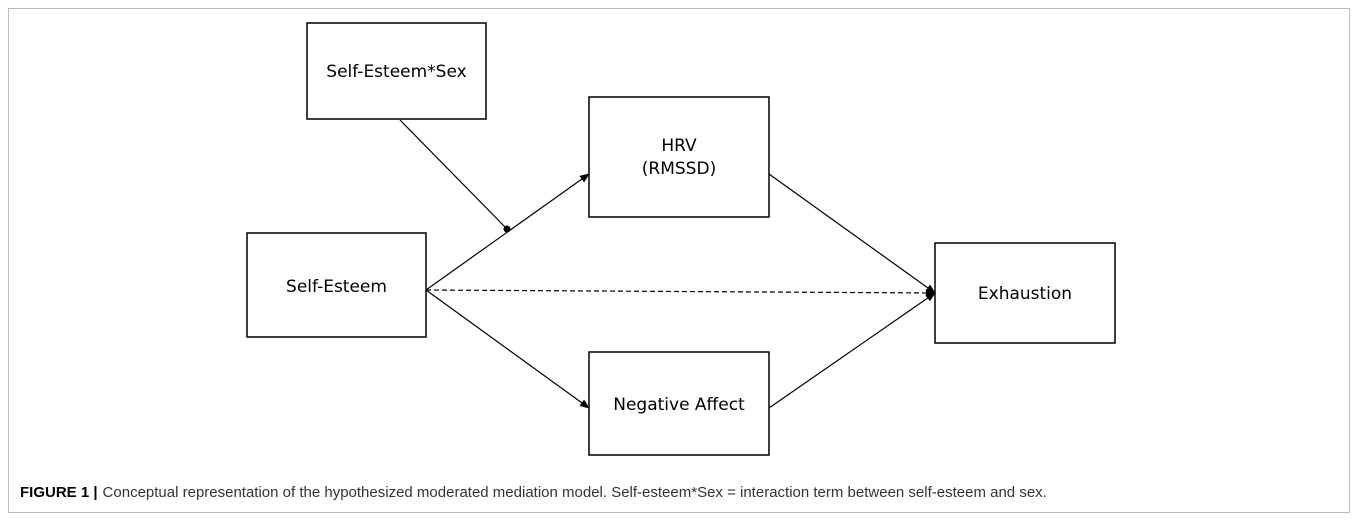 The width and height of the screenshot is (1358, 521). I want to click on node-label: Self-Esteem, so click(336, 287).